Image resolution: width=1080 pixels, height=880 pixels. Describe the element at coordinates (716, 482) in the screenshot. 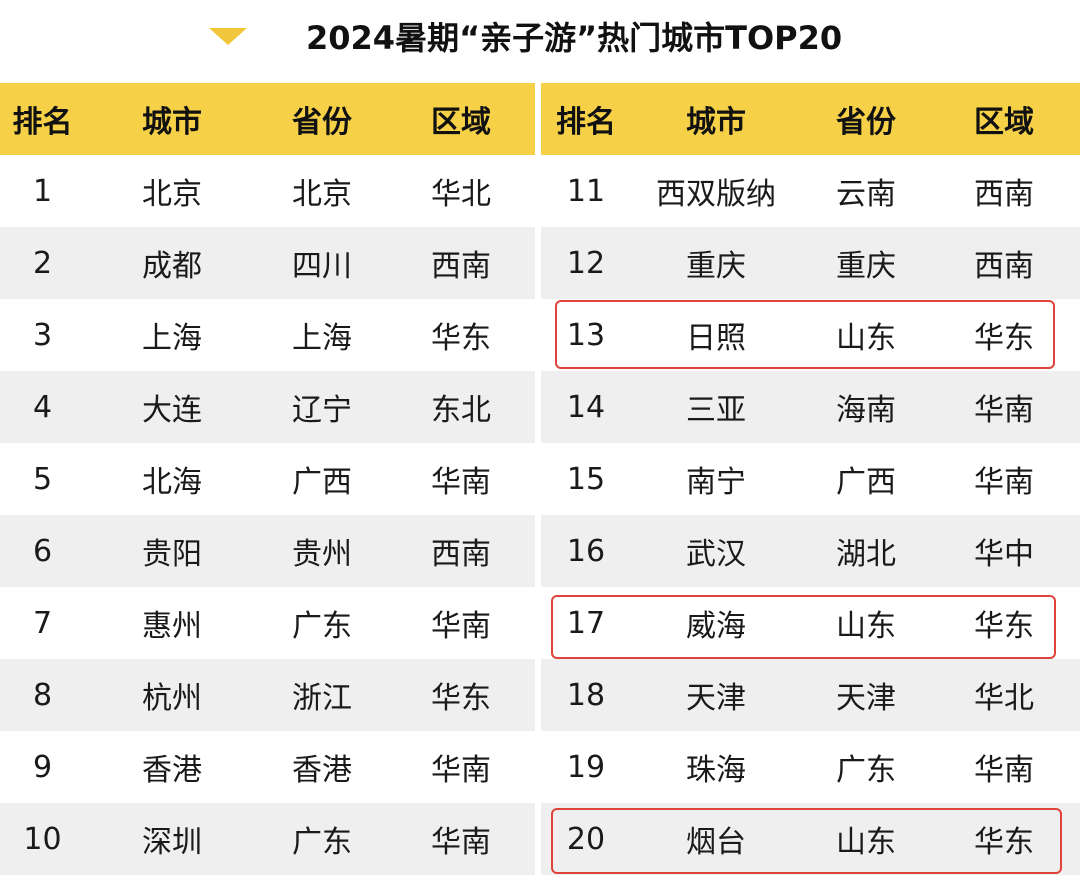

I see `city-cell: 南宁` at that location.